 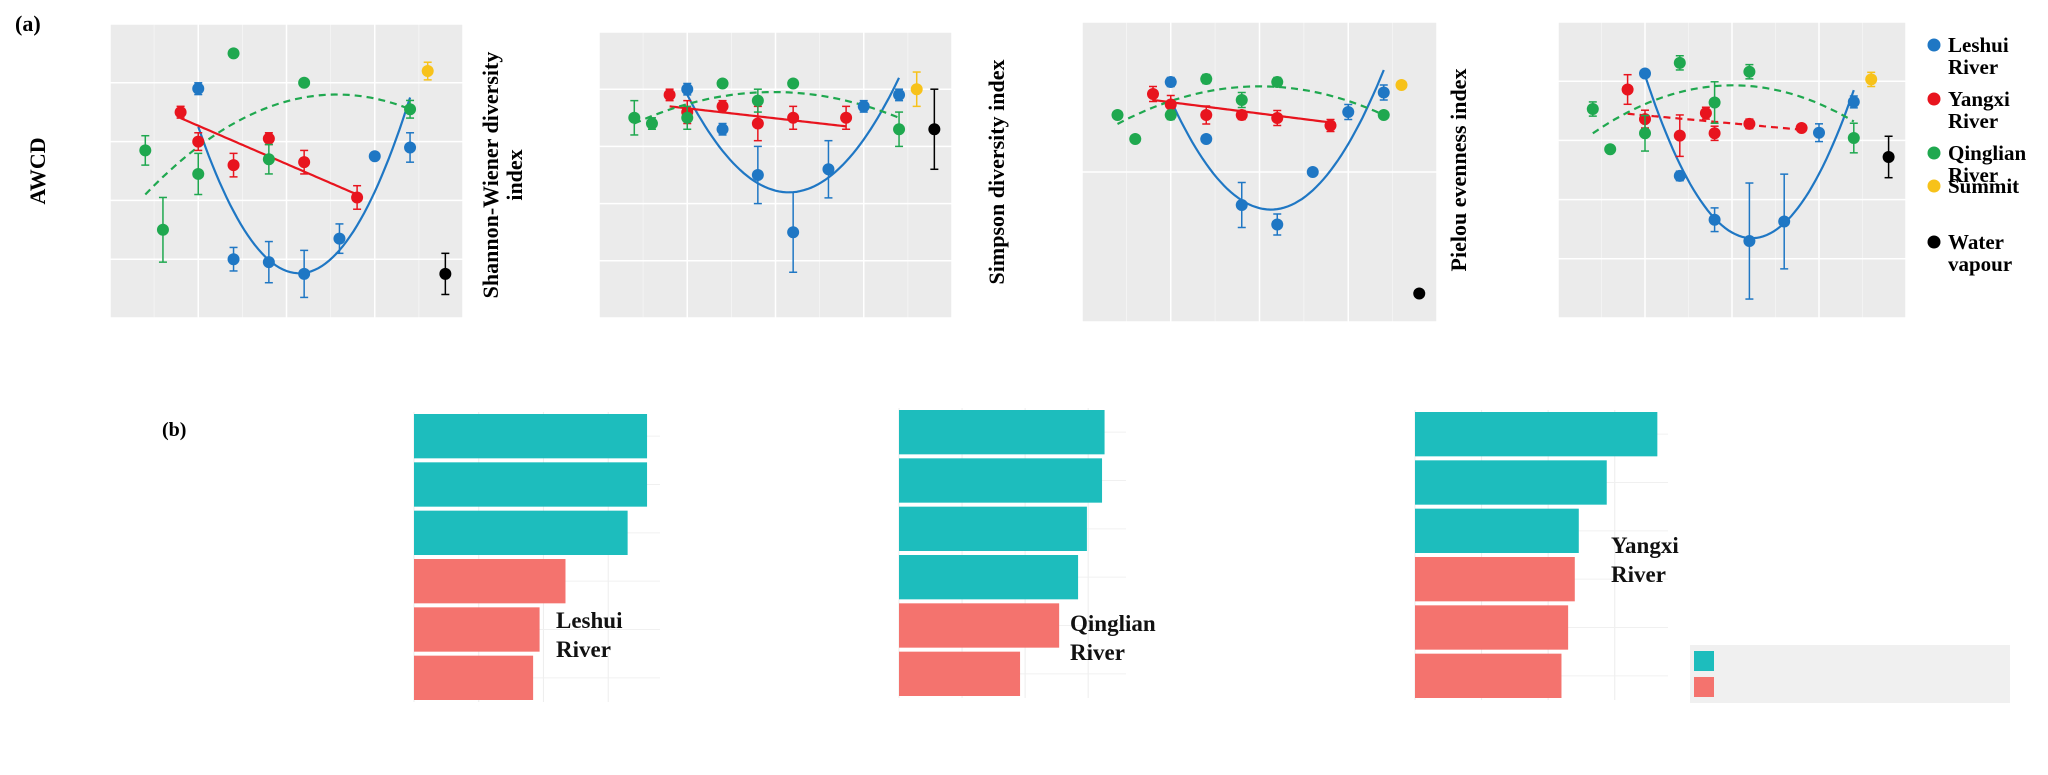 What do you see at coordinates (1934, 45) in the screenshot?
I see `legend-marker-leshui-river` at bounding box center [1934, 45].